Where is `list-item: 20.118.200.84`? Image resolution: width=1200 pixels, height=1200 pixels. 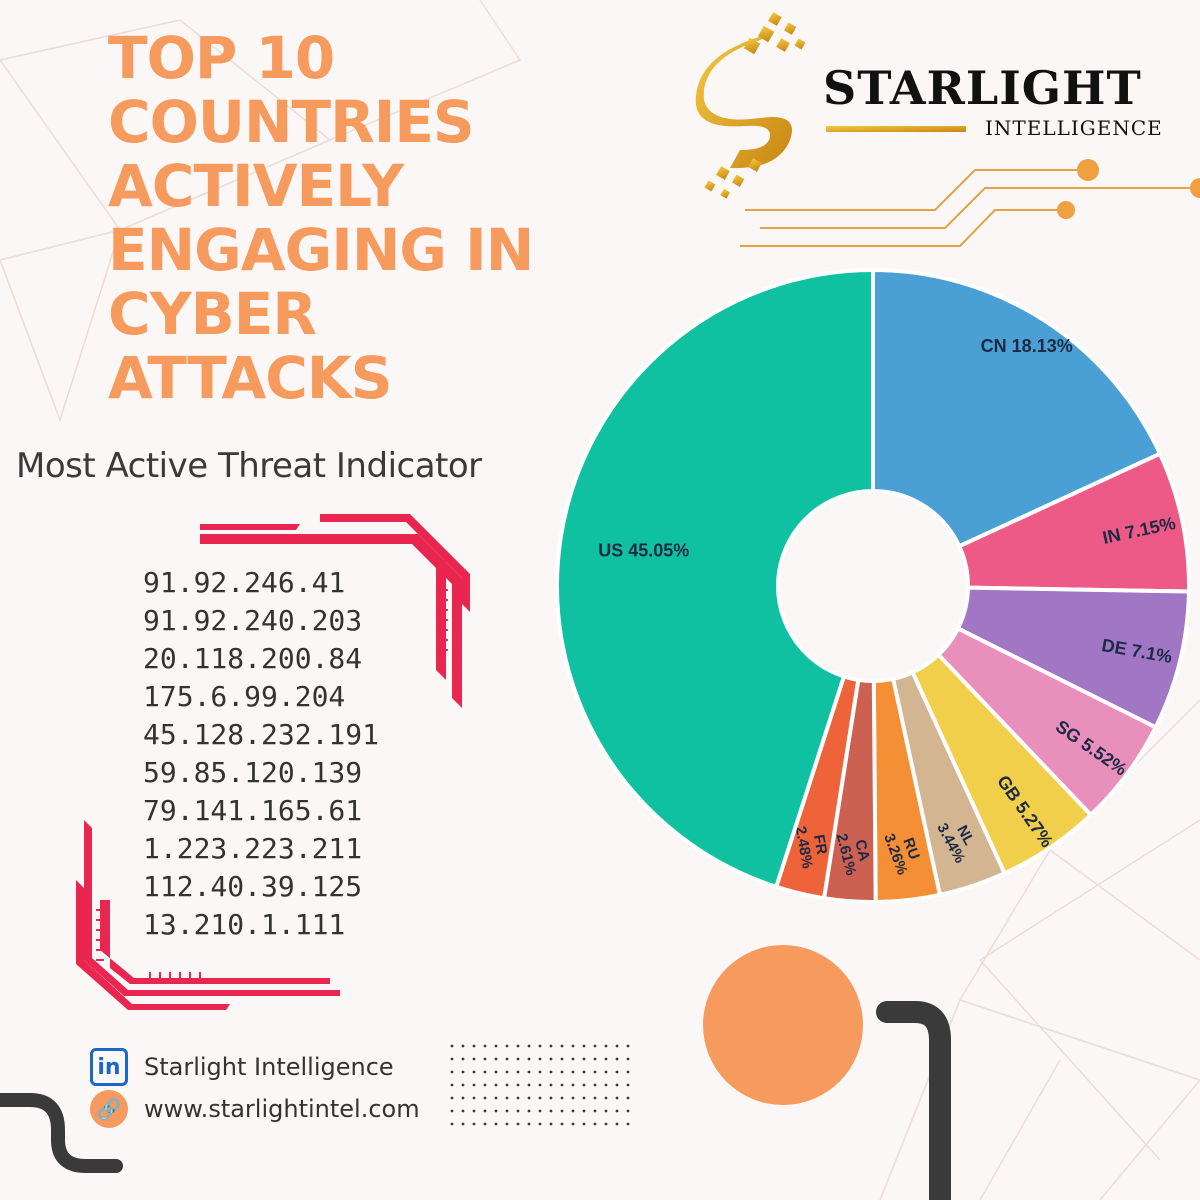 list-item: 20.118.200.84 is located at coordinates (253, 658).